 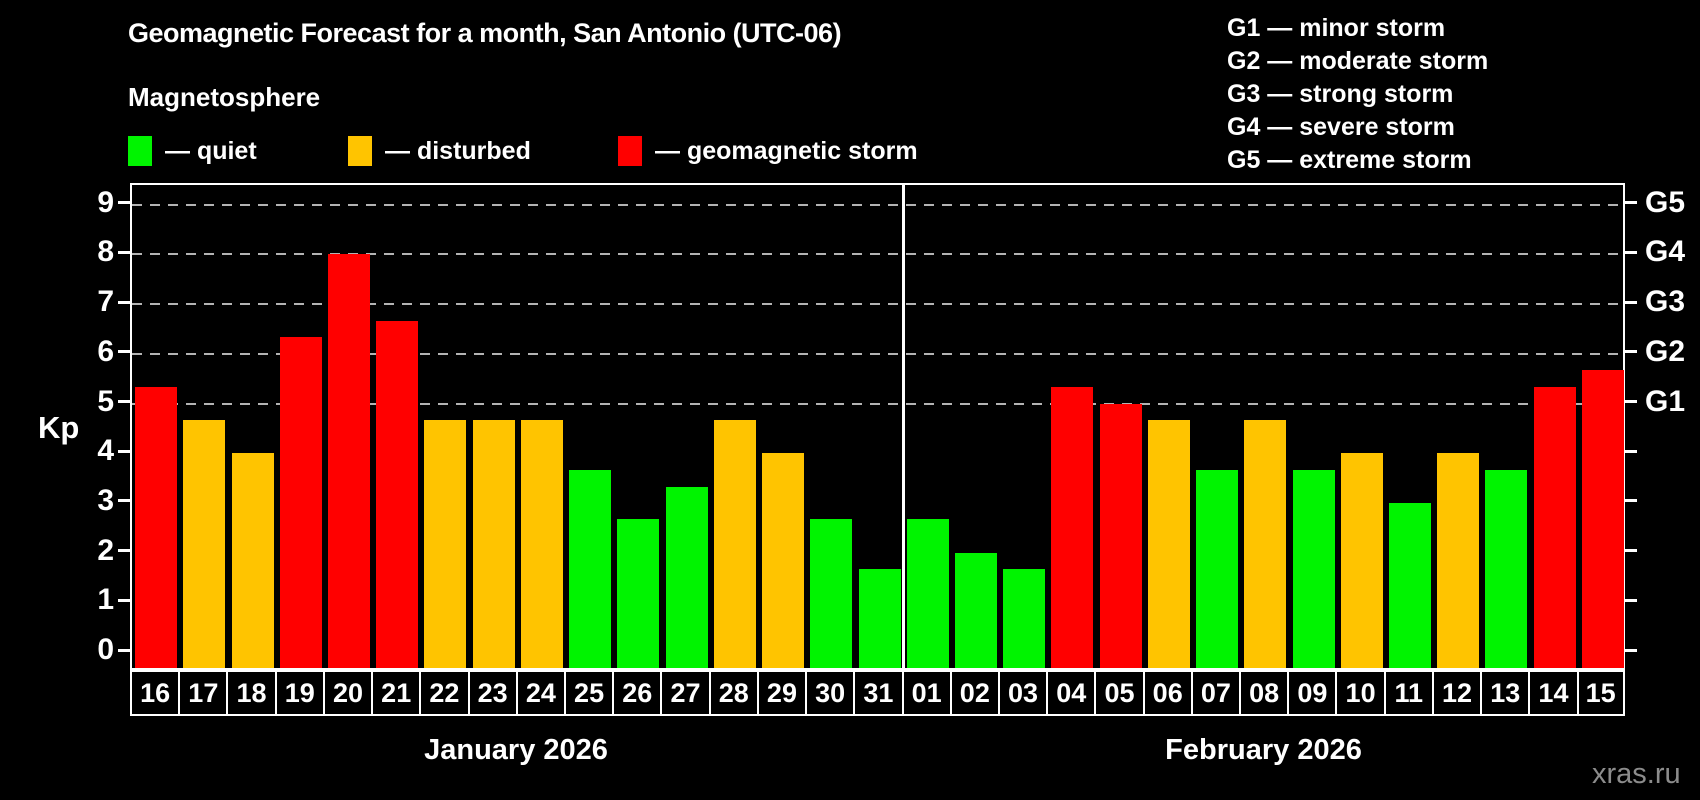 What do you see at coordinates (636, 693) in the screenshot?
I see `day-cell-26: 26` at bounding box center [636, 693].